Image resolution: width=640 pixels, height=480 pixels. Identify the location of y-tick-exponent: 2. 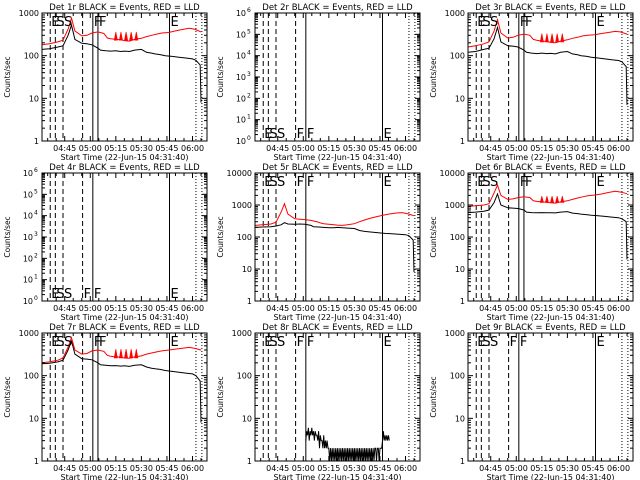
(36, 255).